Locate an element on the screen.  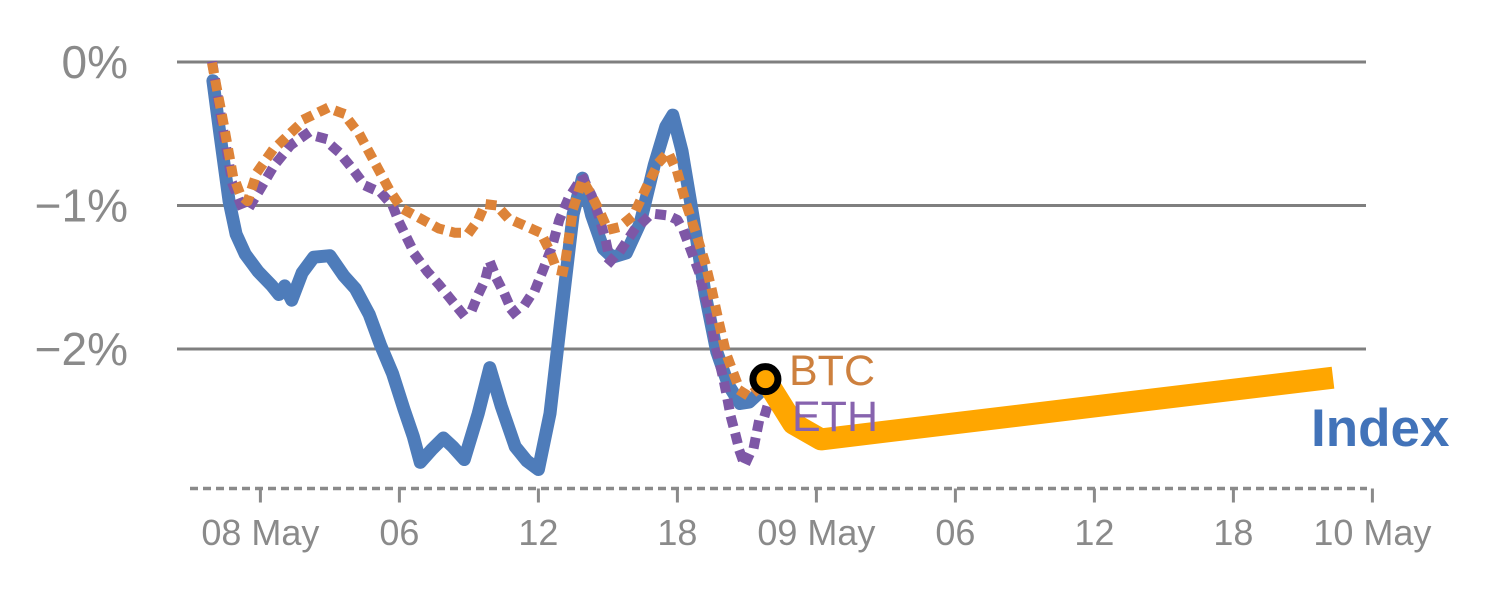
x-tick-label: 08 May is located at coordinates (260, 532).